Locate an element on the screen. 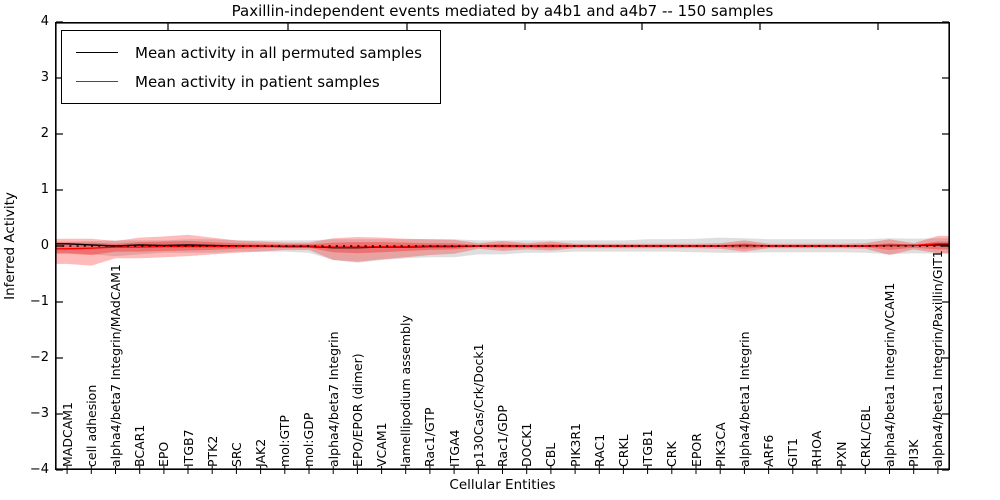  x-category-label: JAK2 is located at coordinates (261, 452).